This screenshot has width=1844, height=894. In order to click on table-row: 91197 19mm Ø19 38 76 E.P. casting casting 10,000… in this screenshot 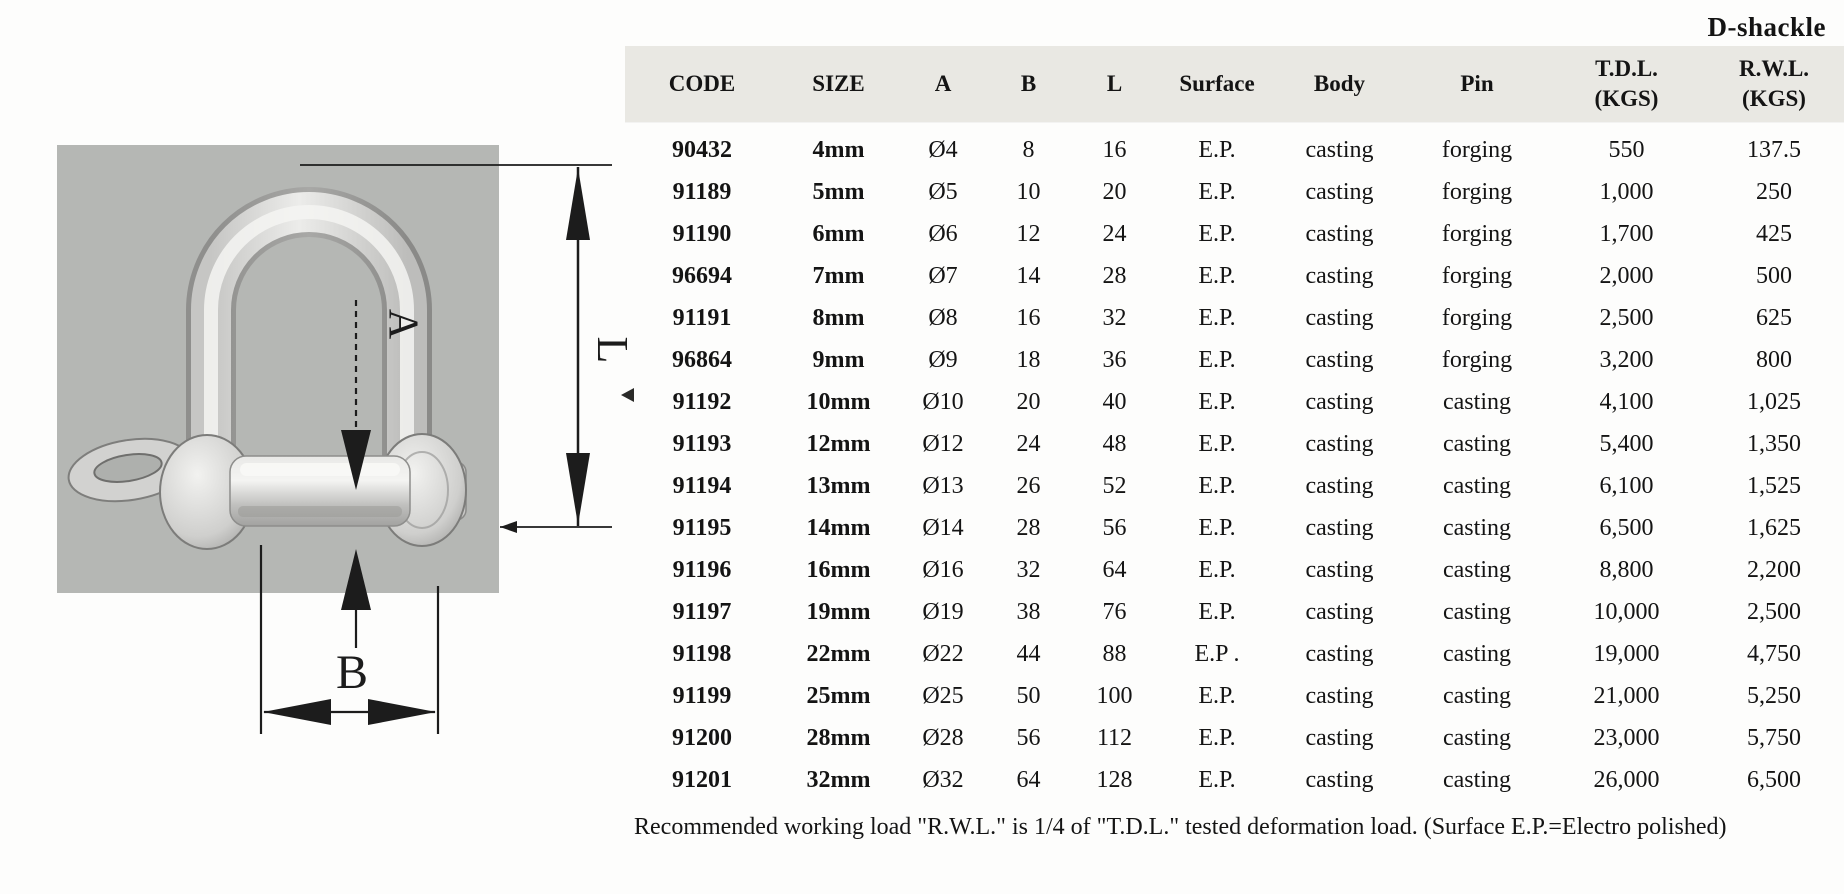, I will do `click(1234, 612)`.